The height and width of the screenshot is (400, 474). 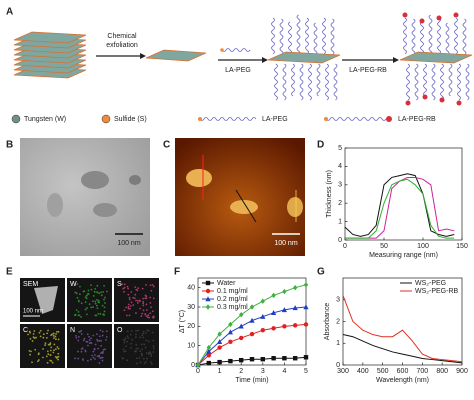 I want to click on x-tick-label: 0, so click(x=198, y=371).